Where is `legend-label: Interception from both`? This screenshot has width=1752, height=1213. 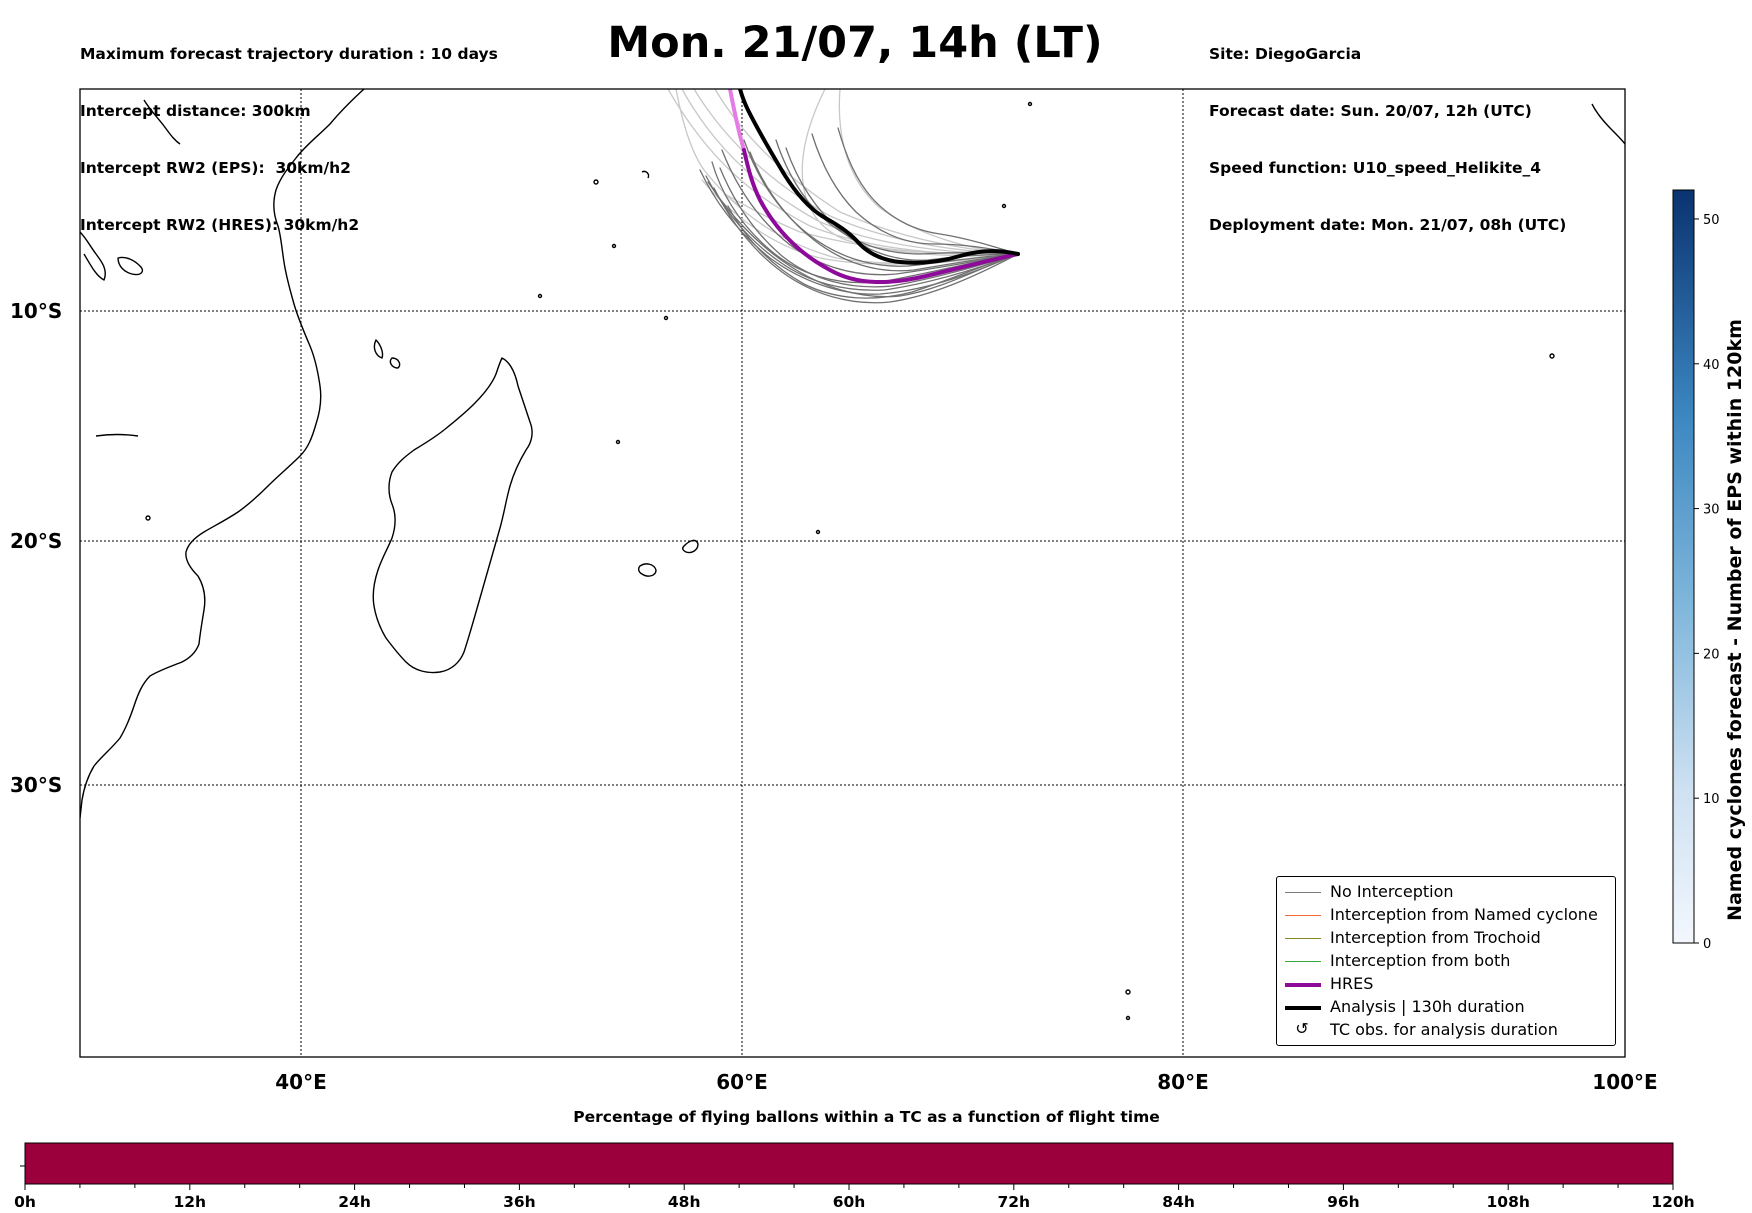
legend-label: Interception from both is located at coordinates (1420, 960).